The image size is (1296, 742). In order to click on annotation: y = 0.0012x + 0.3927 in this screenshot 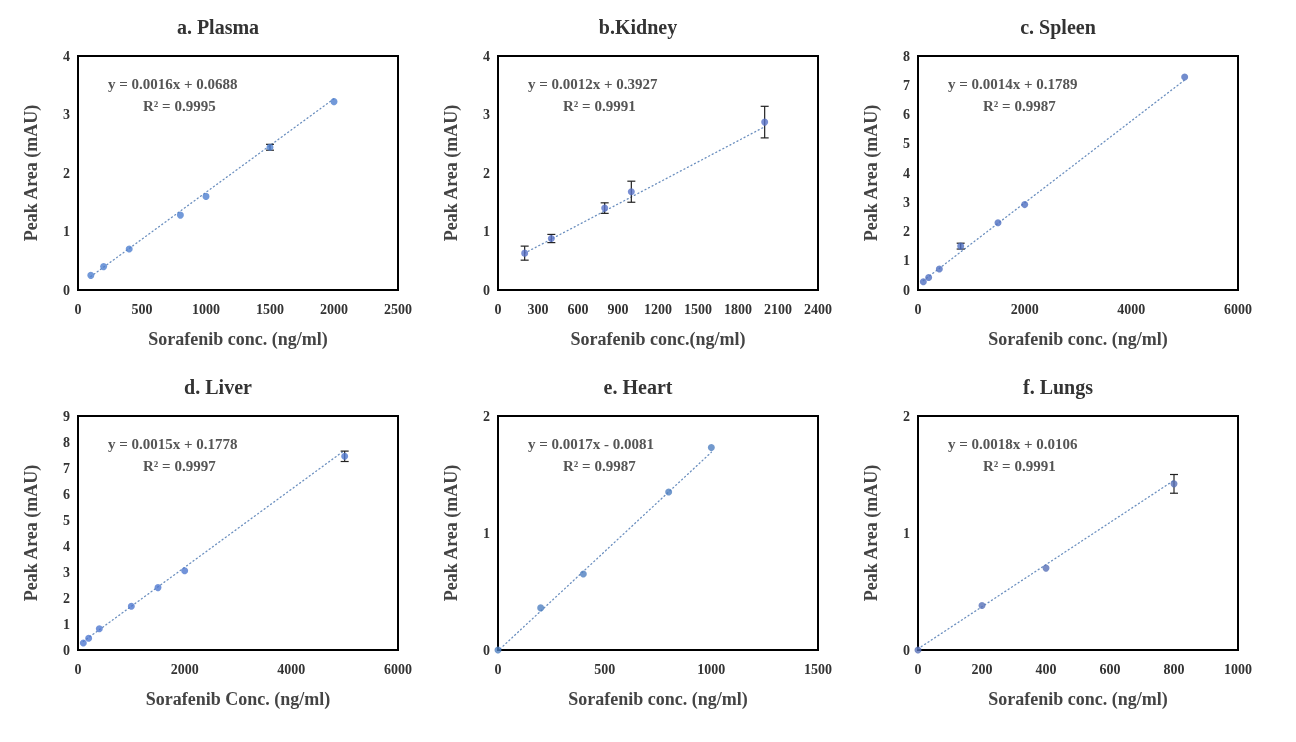, I will do `click(593, 83)`.